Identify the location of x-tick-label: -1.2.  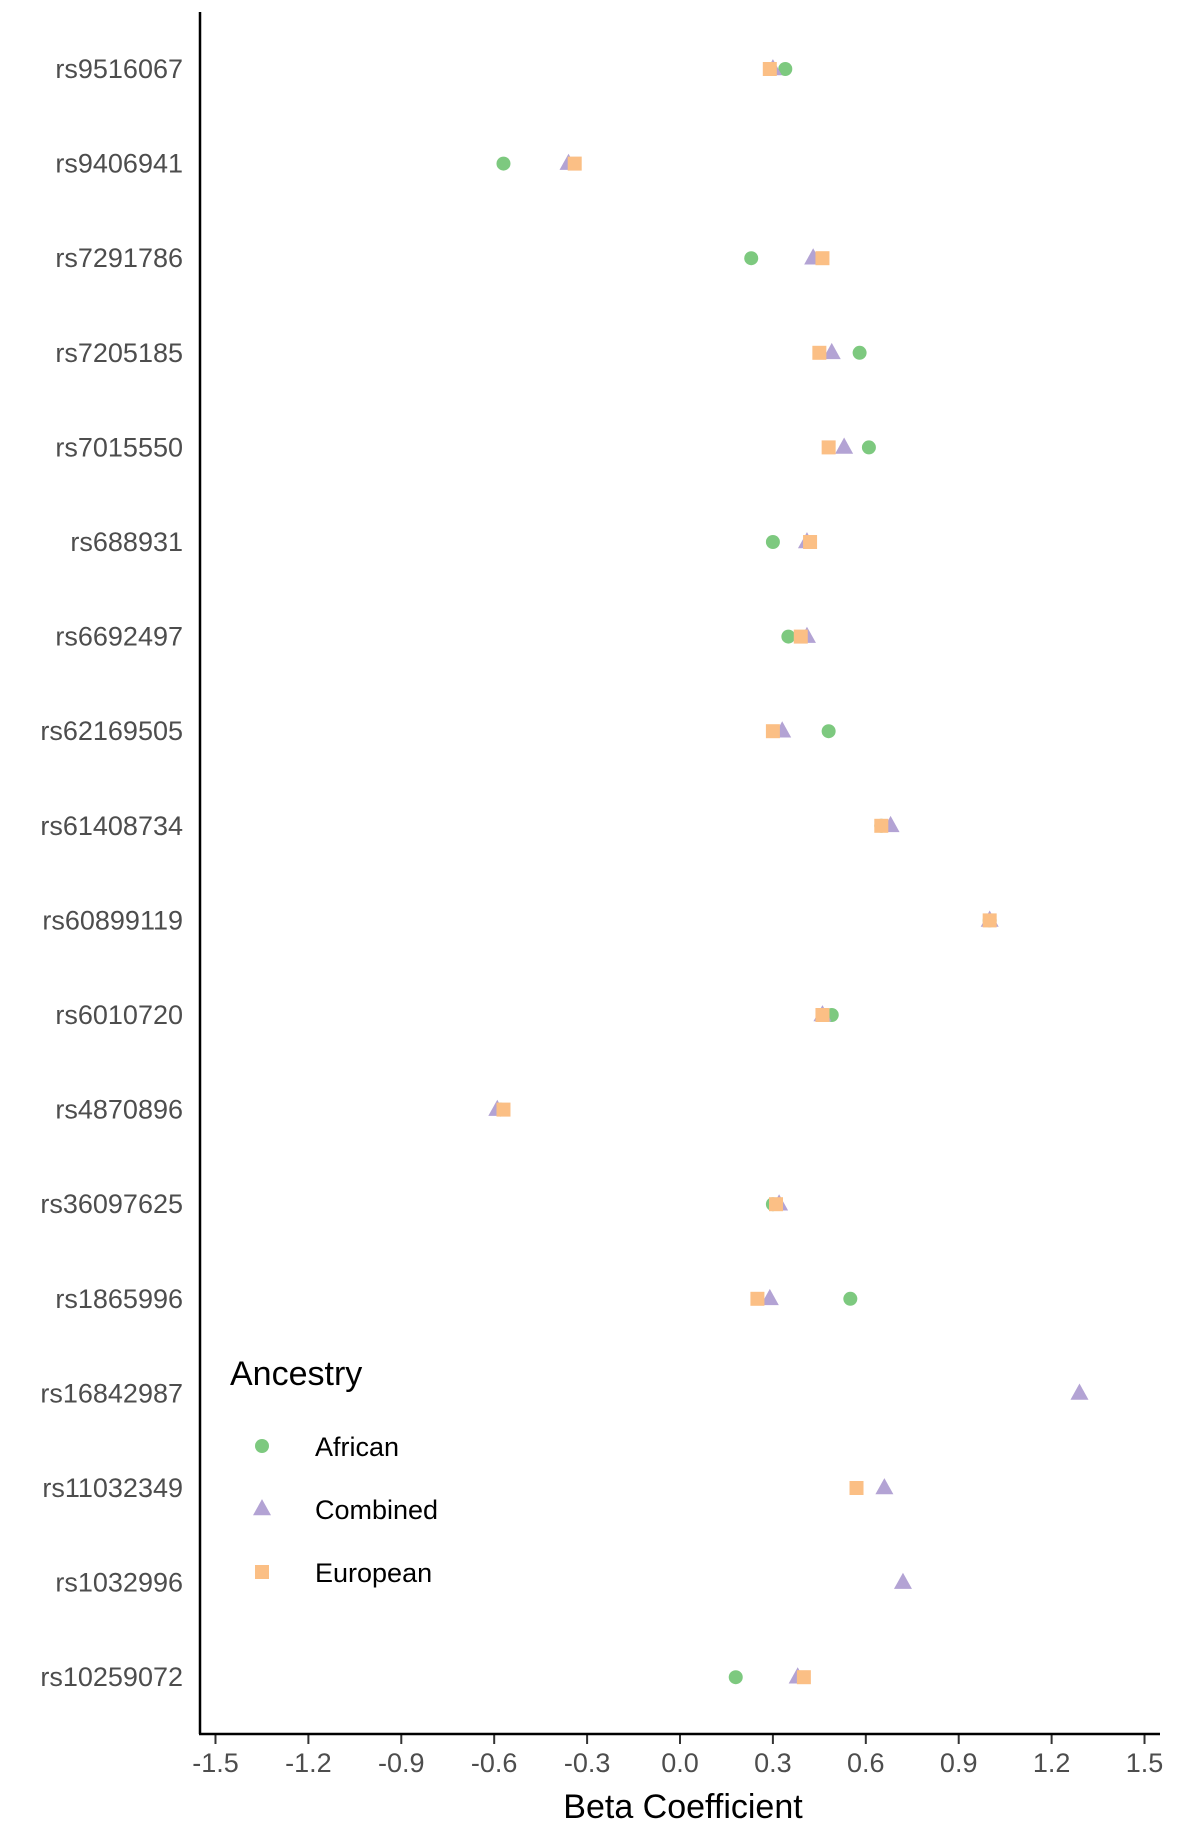
(308, 1763).